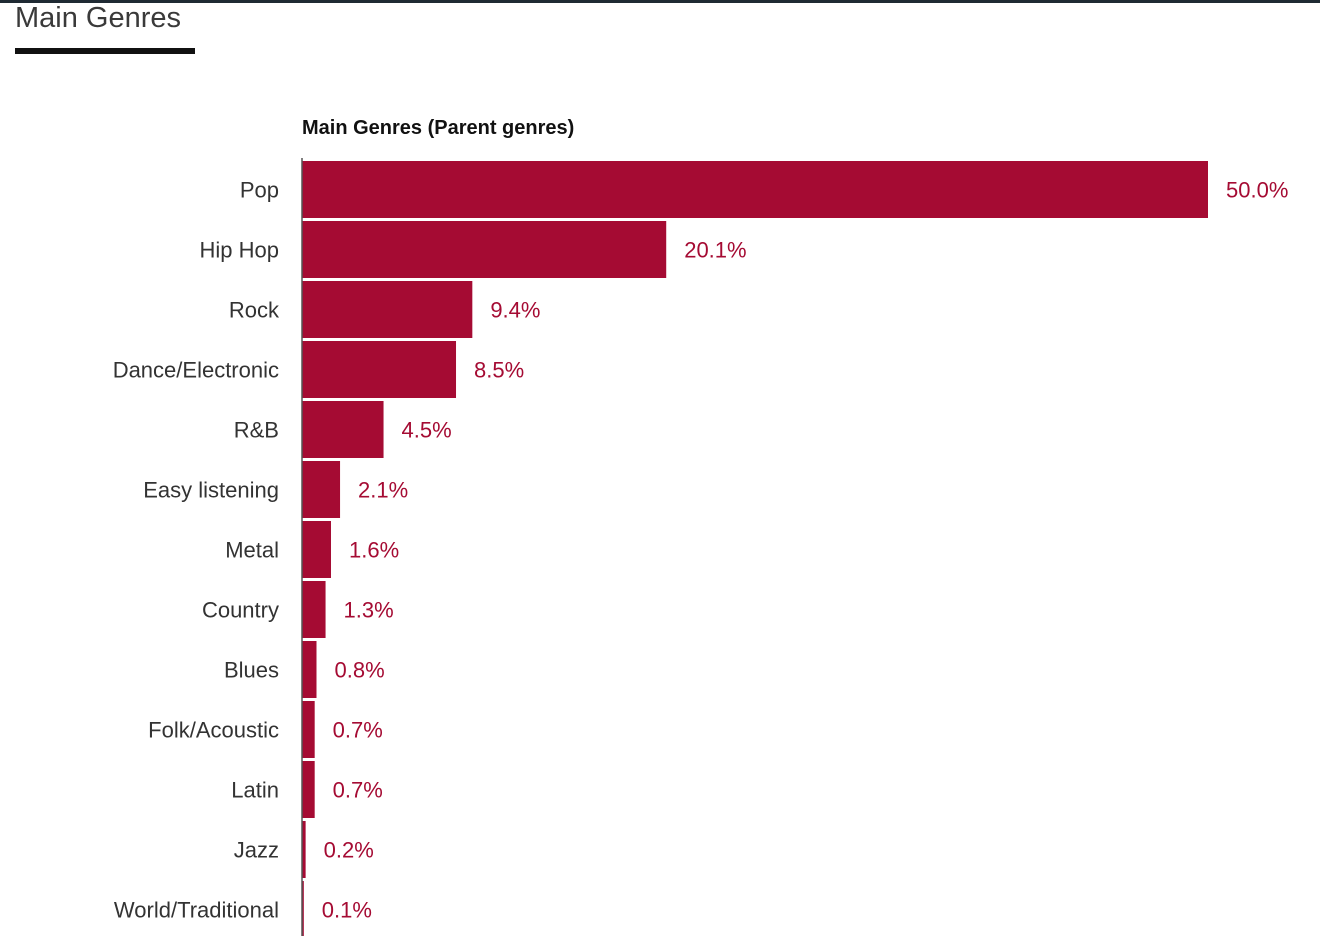 The height and width of the screenshot is (936, 1320). Describe the element at coordinates (256, 430) in the screenshot. I see `category-label: R&B` at that location.